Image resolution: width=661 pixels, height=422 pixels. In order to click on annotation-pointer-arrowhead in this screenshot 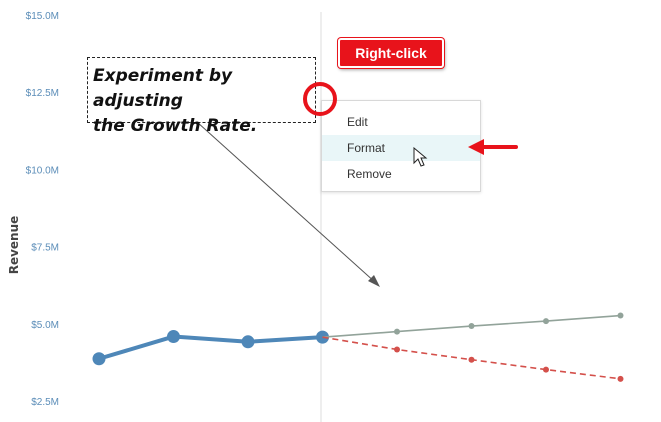, I will do `click(374, 281)`.